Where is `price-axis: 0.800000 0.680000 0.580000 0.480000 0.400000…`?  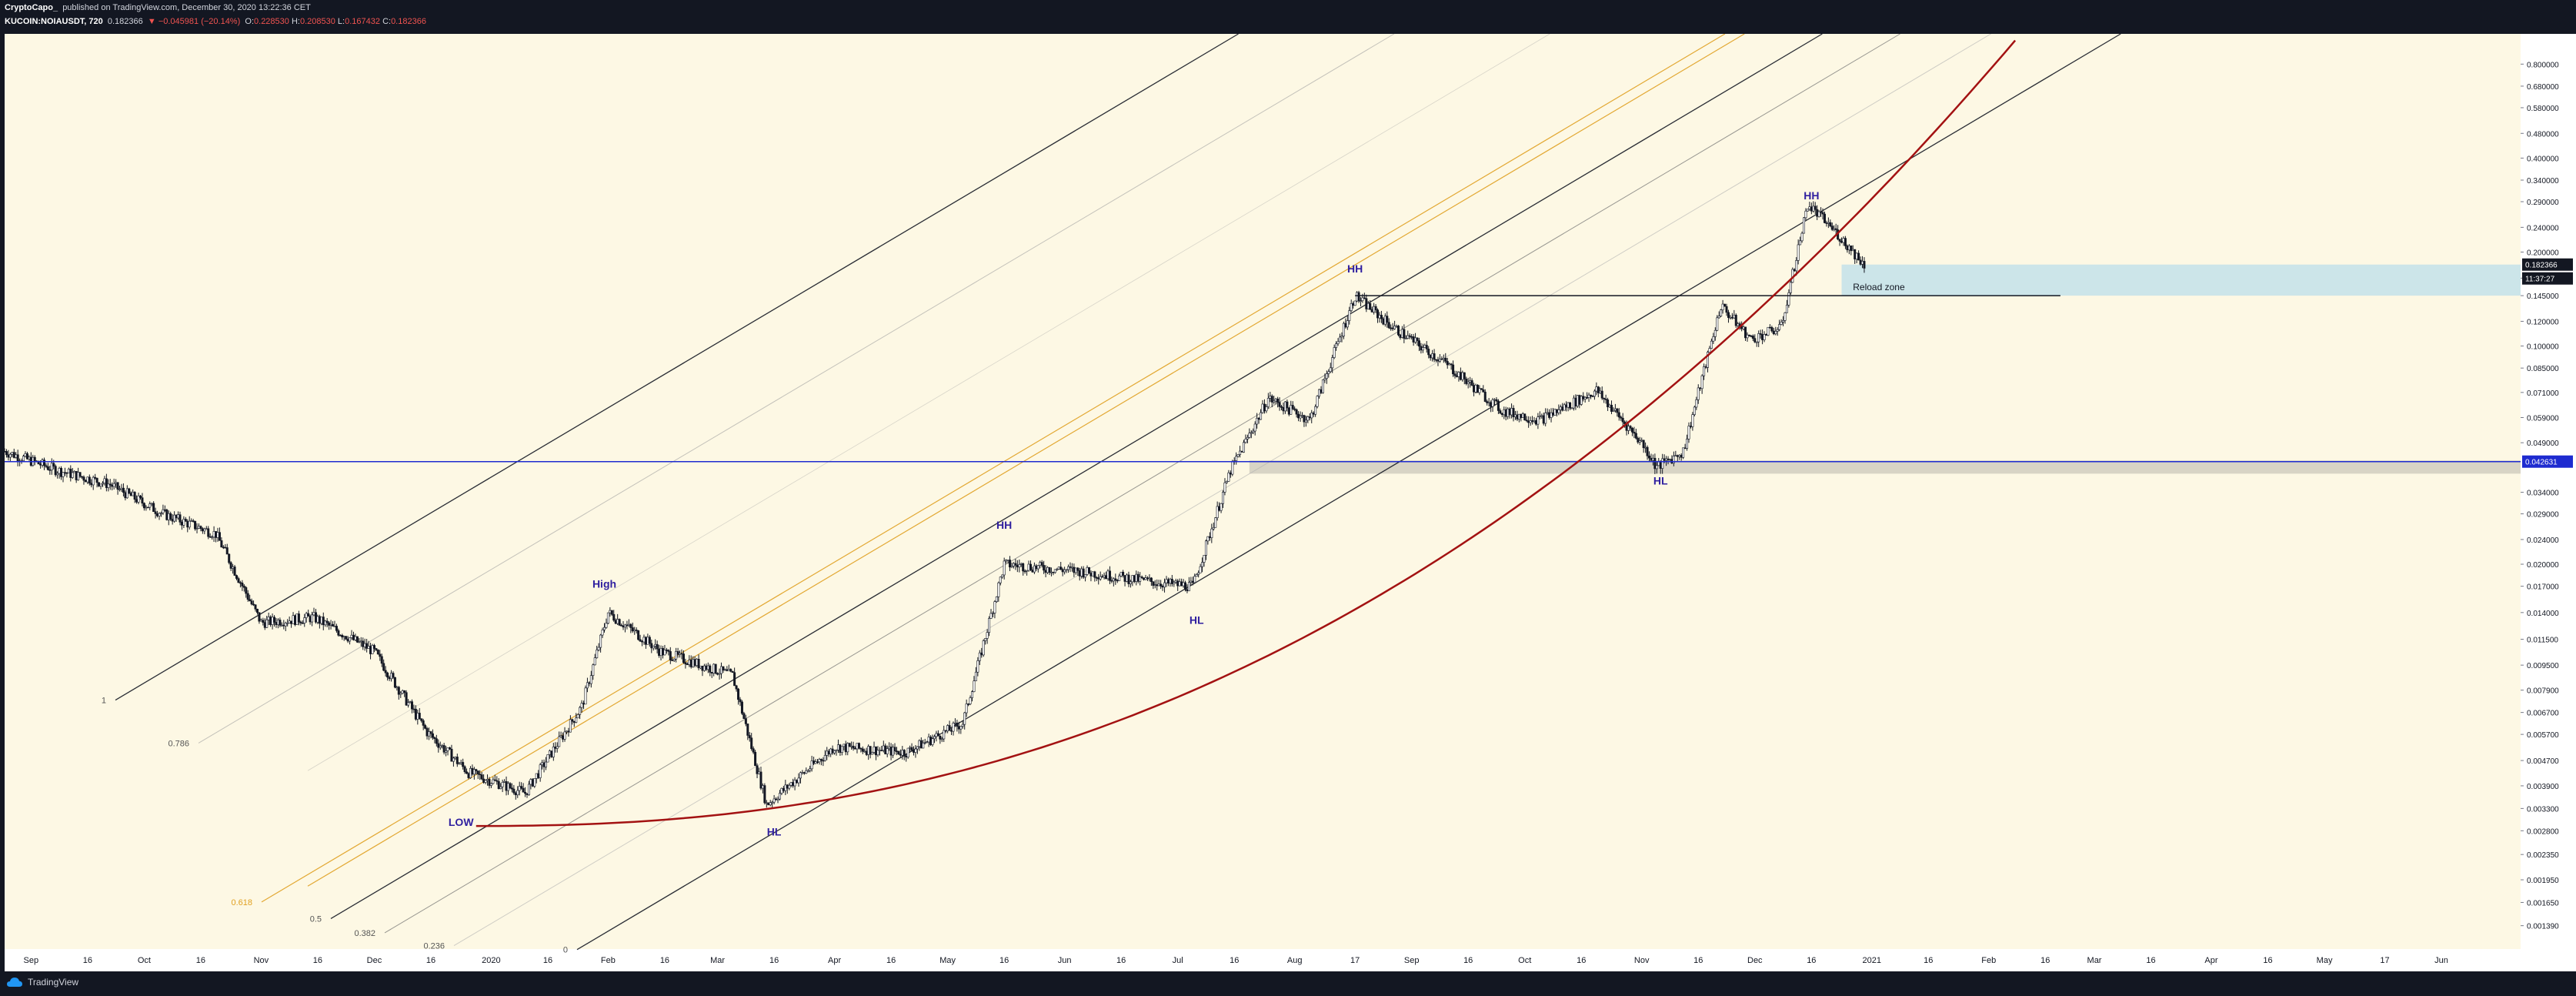
price-axis: 0.800000 0.680000 0.580000 0.480000 0.400000… is located at coordinates (2547, 496).